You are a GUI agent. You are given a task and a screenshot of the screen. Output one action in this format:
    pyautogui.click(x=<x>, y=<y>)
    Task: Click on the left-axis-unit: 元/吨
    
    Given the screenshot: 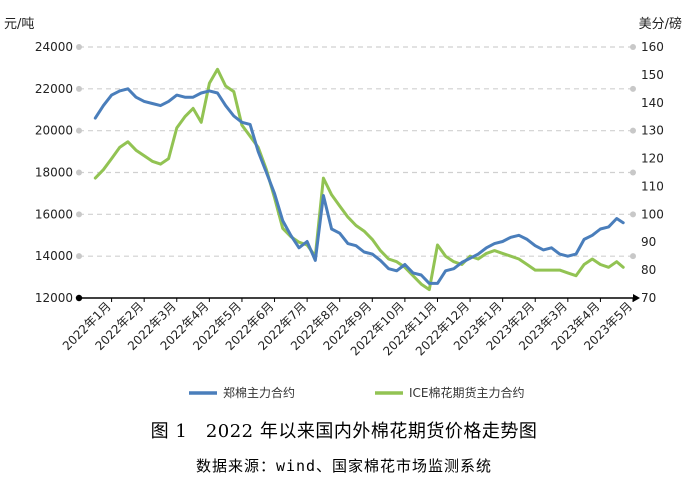 What is the action you would take?
    pyautogui.click(x=19, y=24)
    